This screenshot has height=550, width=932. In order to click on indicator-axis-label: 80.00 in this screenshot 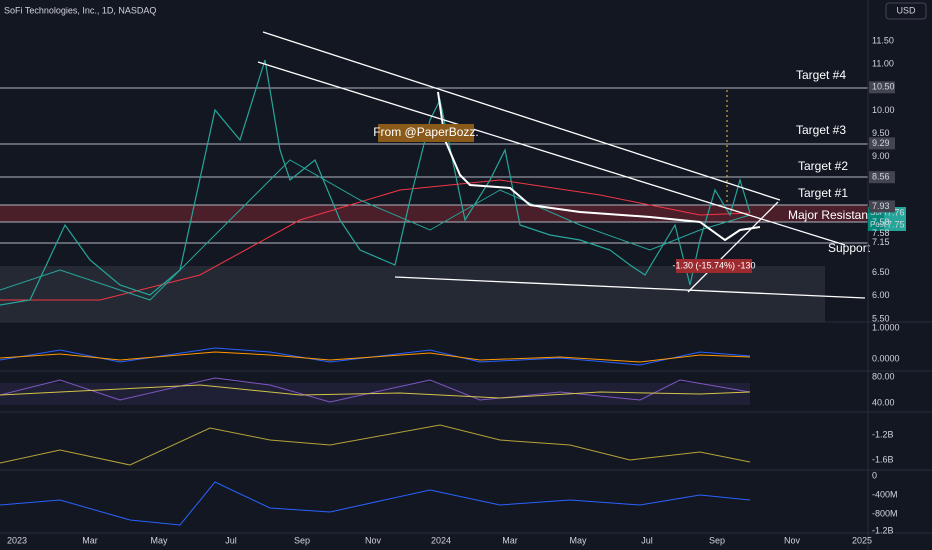, I will do `click(883, 376)`.